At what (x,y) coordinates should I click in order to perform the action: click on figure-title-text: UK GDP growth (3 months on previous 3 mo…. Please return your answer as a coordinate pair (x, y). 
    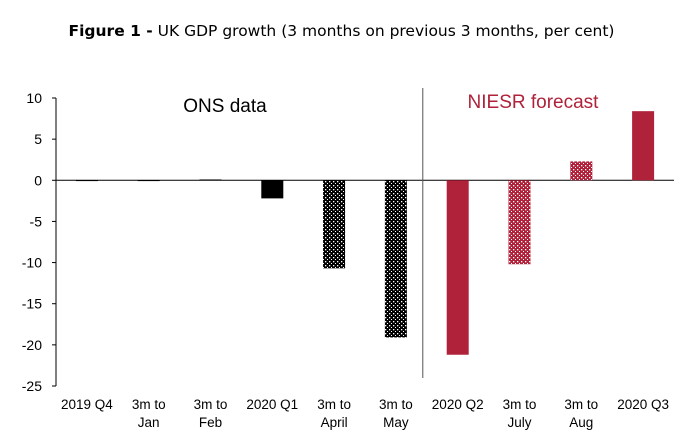
    Looking at the image, I should click on (386, 31).